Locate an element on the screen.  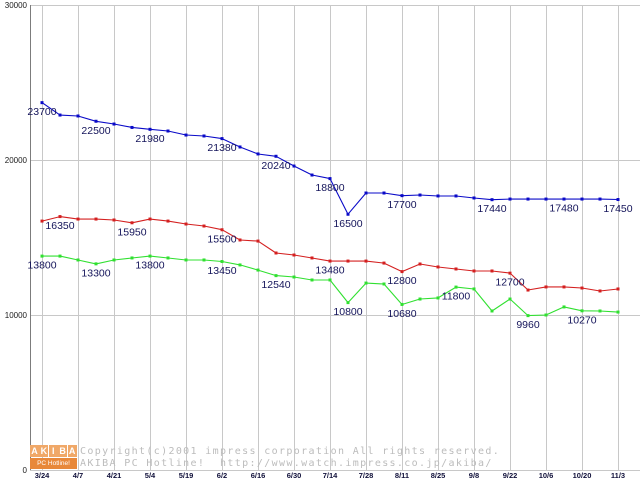
x-tick-label: 9/22 is located at coordinates (510, 475).